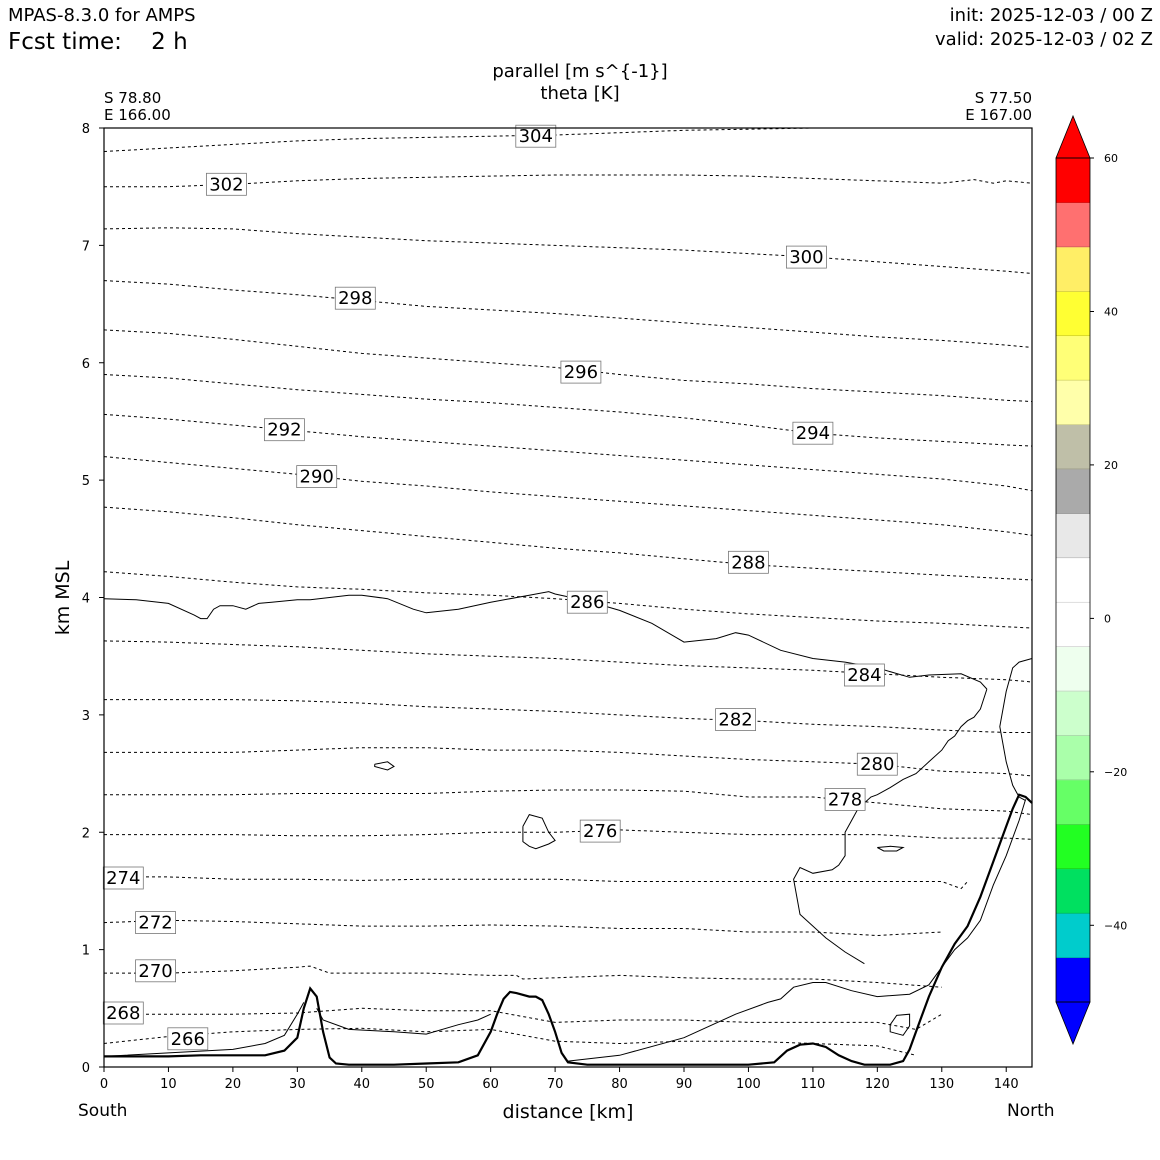 This screenshot has width=1160, height=1160. I want to click on x-tick-label: 50, so click(426, 1084).